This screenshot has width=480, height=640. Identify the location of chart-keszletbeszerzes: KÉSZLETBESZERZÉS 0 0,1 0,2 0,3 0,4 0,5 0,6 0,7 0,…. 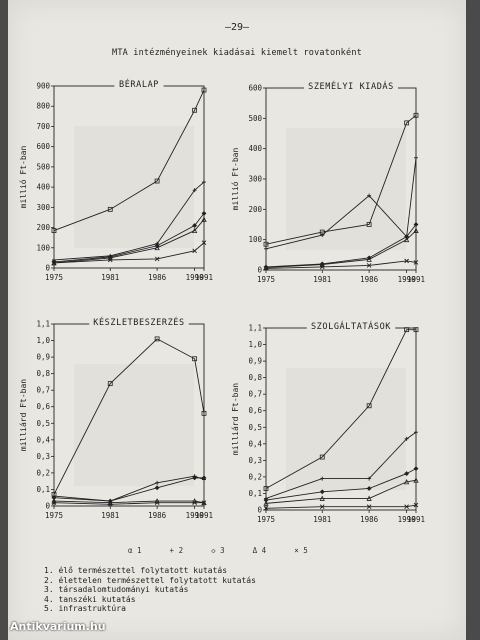
(116, 418).